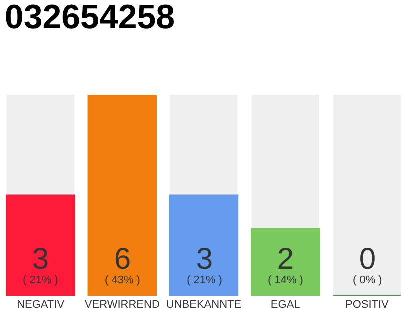 The width and height of the screenshot is (410, 320). Describe the element at coordinates (41, 305) in the screenshot. I see `x-tick-label: NEGATIV` at that location.